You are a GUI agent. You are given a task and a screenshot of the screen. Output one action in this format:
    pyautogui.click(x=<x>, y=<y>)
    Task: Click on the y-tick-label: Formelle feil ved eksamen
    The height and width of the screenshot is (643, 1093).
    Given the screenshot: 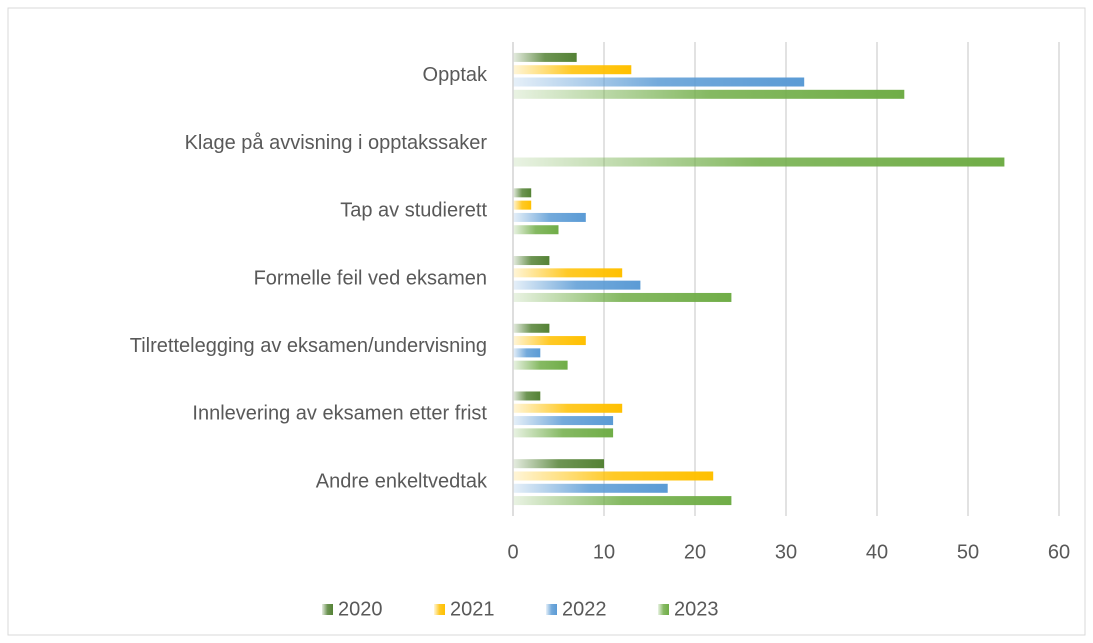 What is the action you would take?
    pyautogui.click(x=370, y=278)
    